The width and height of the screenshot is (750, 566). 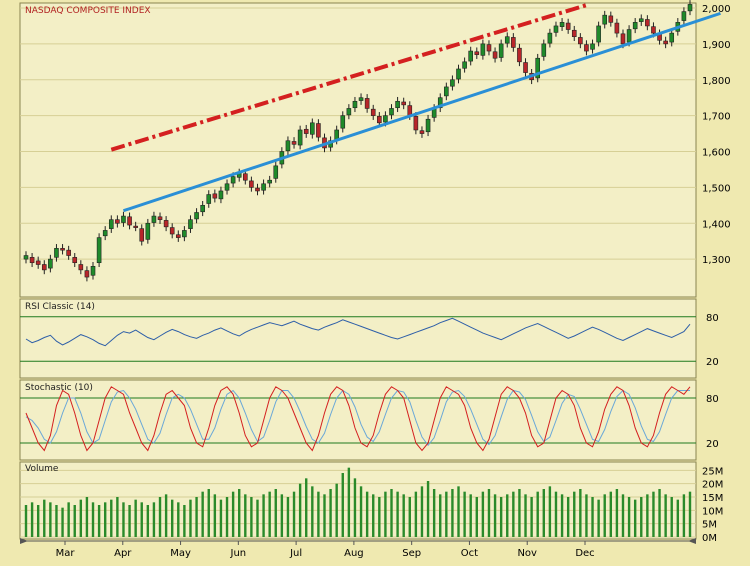 What do you see at coordinates (712, 362) in the screenshot?
I see `oscillator-tick-label: 20` at bounding box center [712, 362].